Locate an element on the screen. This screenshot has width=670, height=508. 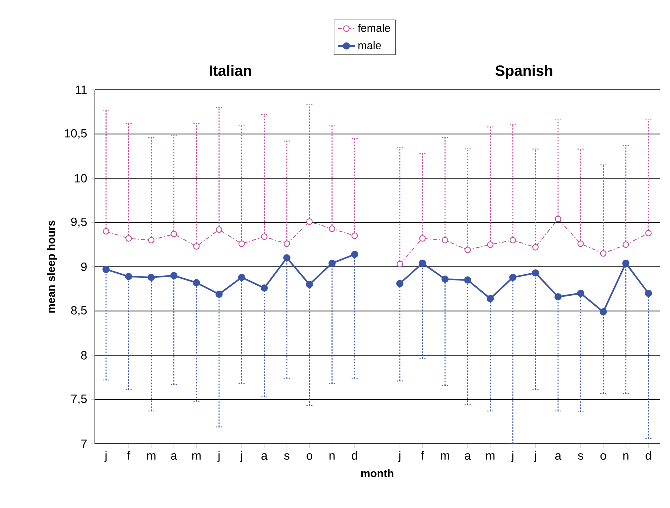
x-axis-title: month is located at coordinates (377, 473).